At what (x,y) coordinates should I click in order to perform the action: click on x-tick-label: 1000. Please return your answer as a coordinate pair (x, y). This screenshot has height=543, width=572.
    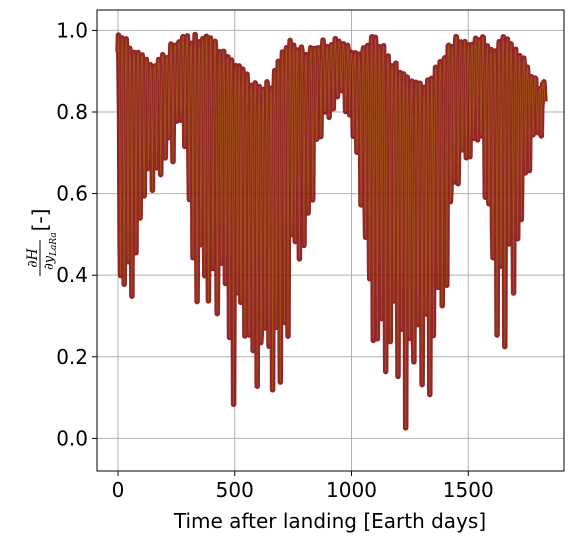
    Looking at the image, I should click on (351, 490).